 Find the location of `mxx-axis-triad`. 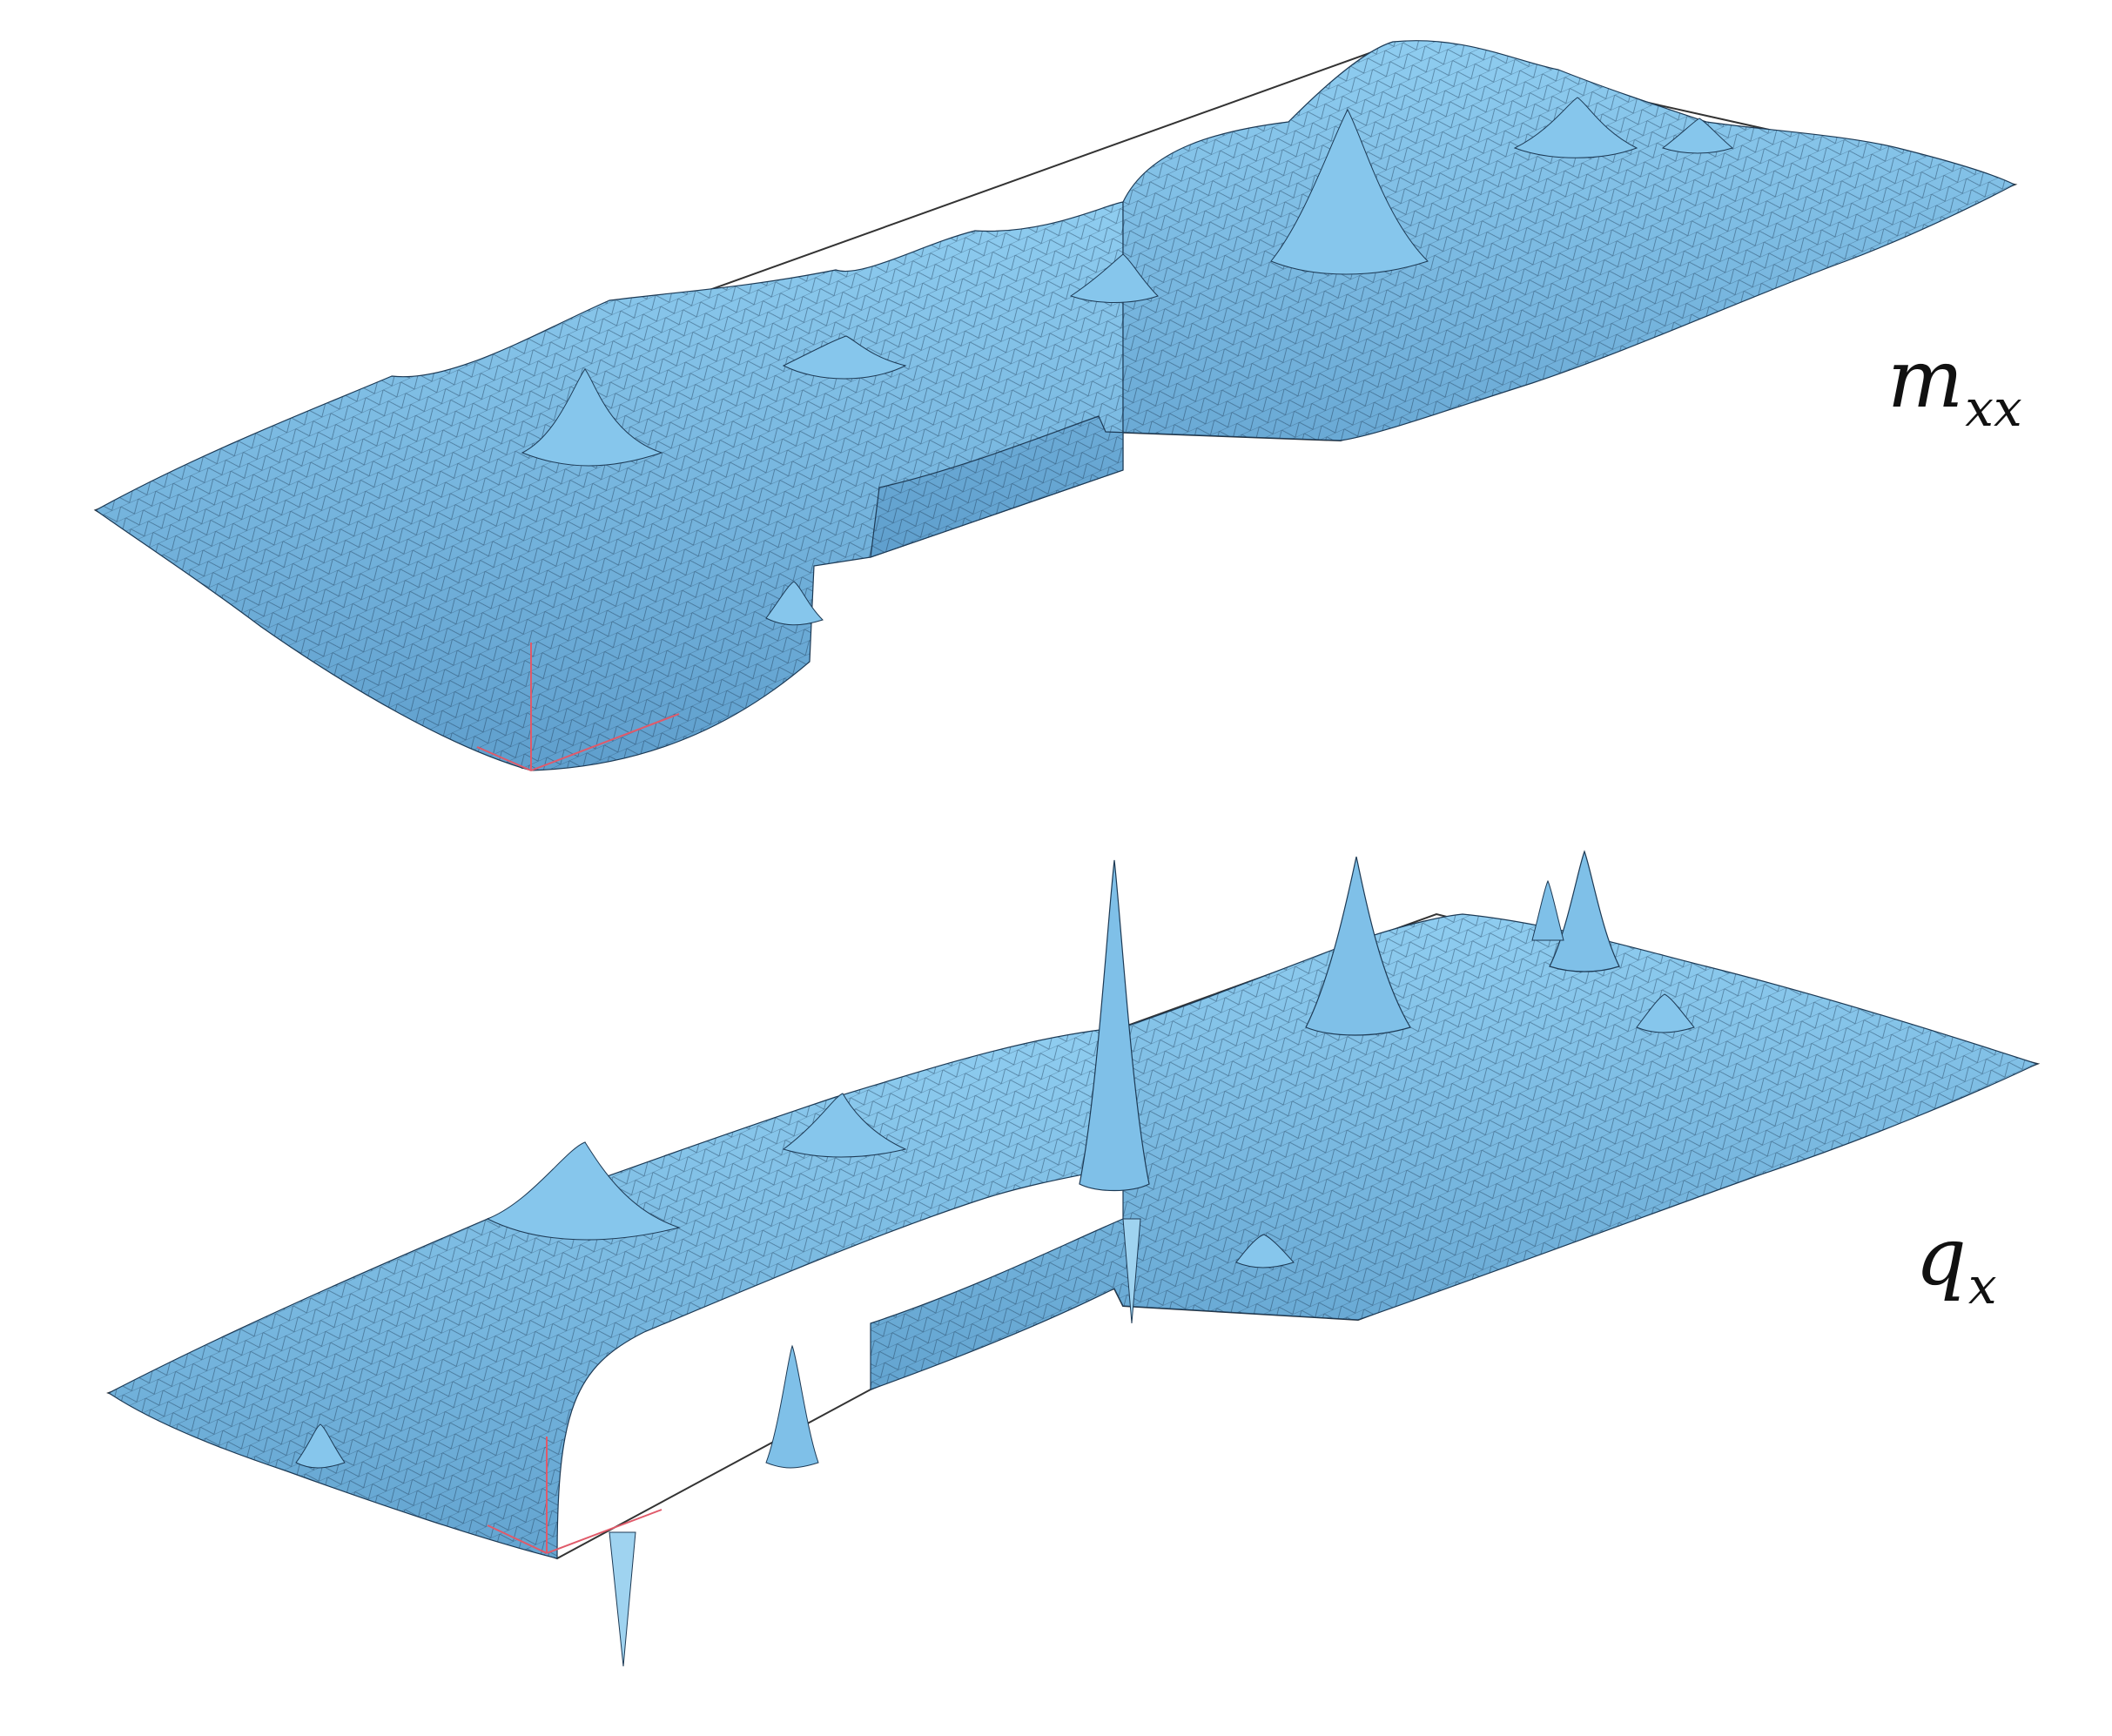

mxx-axis-triad is located at coordinates (578, 707).